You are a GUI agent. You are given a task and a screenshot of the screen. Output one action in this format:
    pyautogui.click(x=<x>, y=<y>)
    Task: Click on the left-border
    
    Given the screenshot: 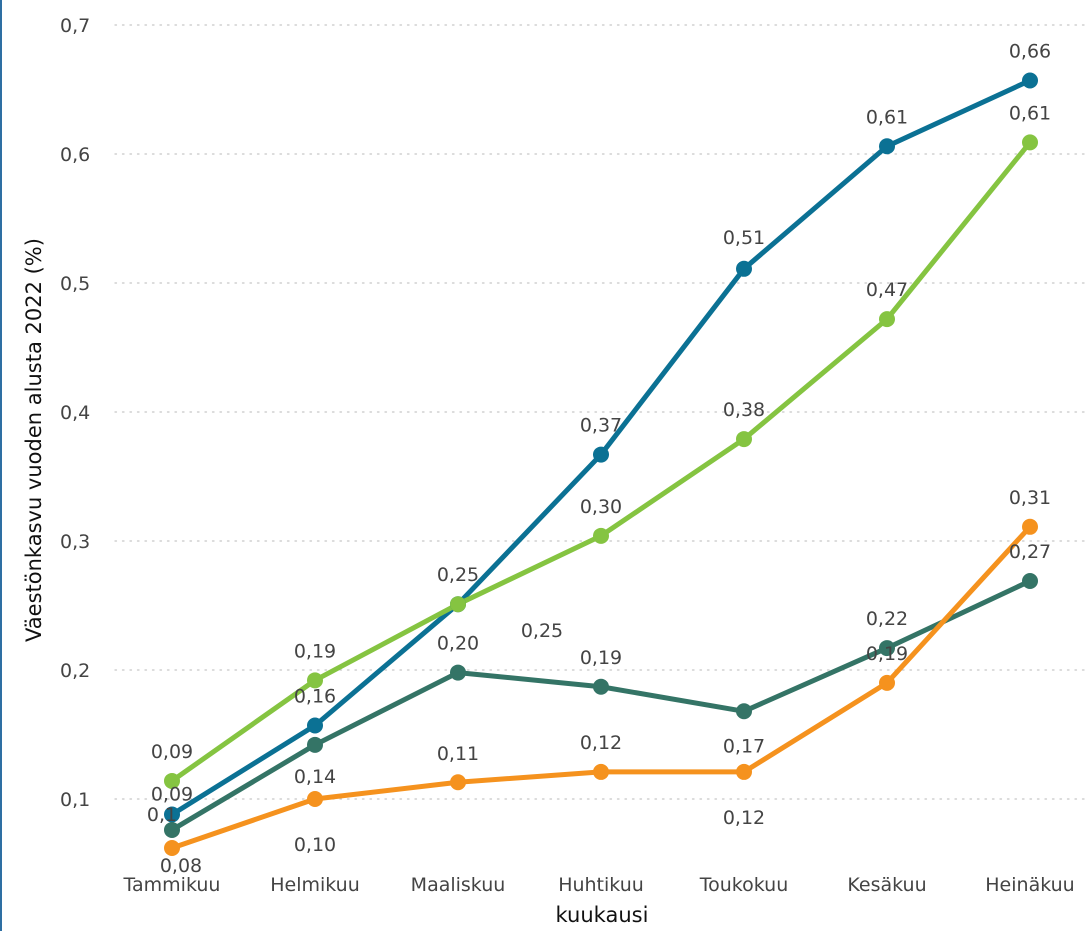 What is the action you would take?
    pyautogui.click(x=1, y=465)
    